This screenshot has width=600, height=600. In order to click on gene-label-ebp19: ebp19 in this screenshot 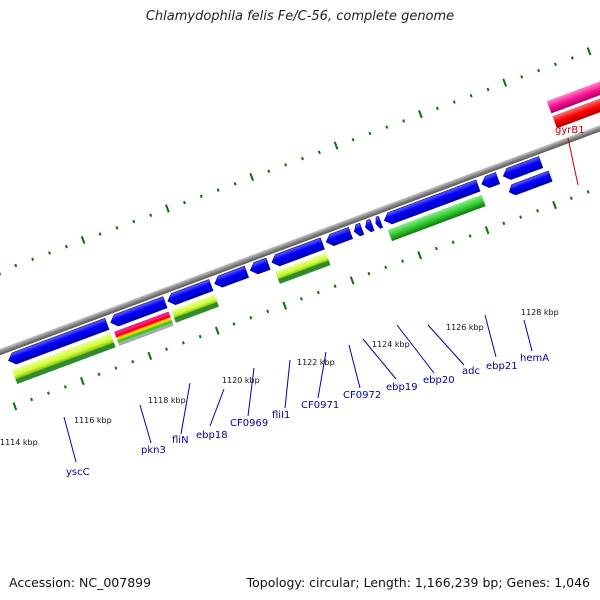, I will do `click(402, 387)`.